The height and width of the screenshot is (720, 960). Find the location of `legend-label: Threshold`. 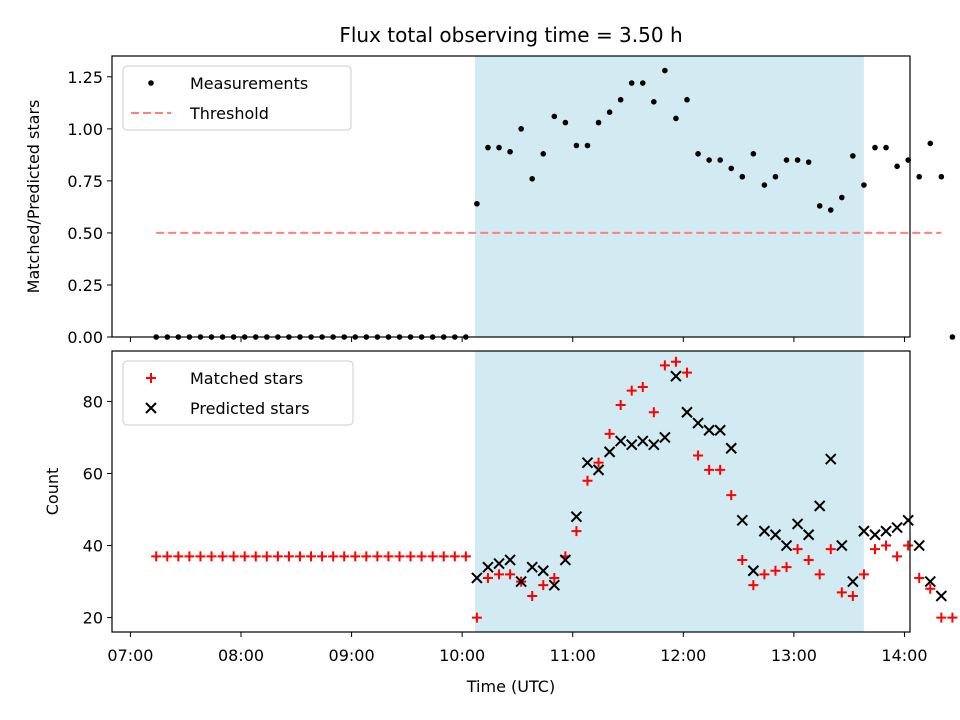

legend-label: Threshold is located at coordinates (229, 113).